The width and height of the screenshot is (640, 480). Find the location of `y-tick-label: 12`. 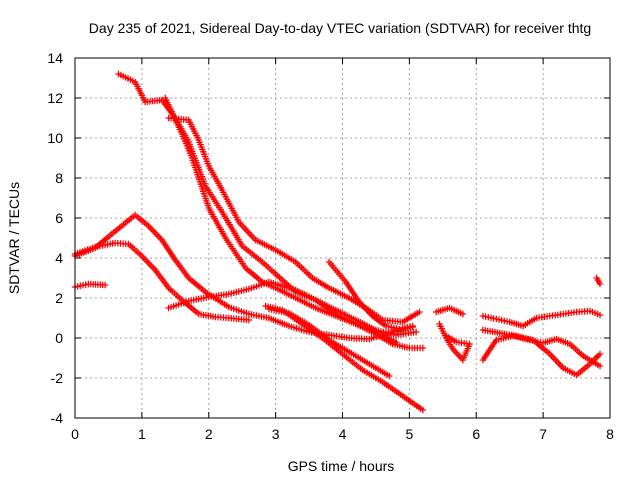

y-tick-label: 12 is located at coordinates (55, 98).